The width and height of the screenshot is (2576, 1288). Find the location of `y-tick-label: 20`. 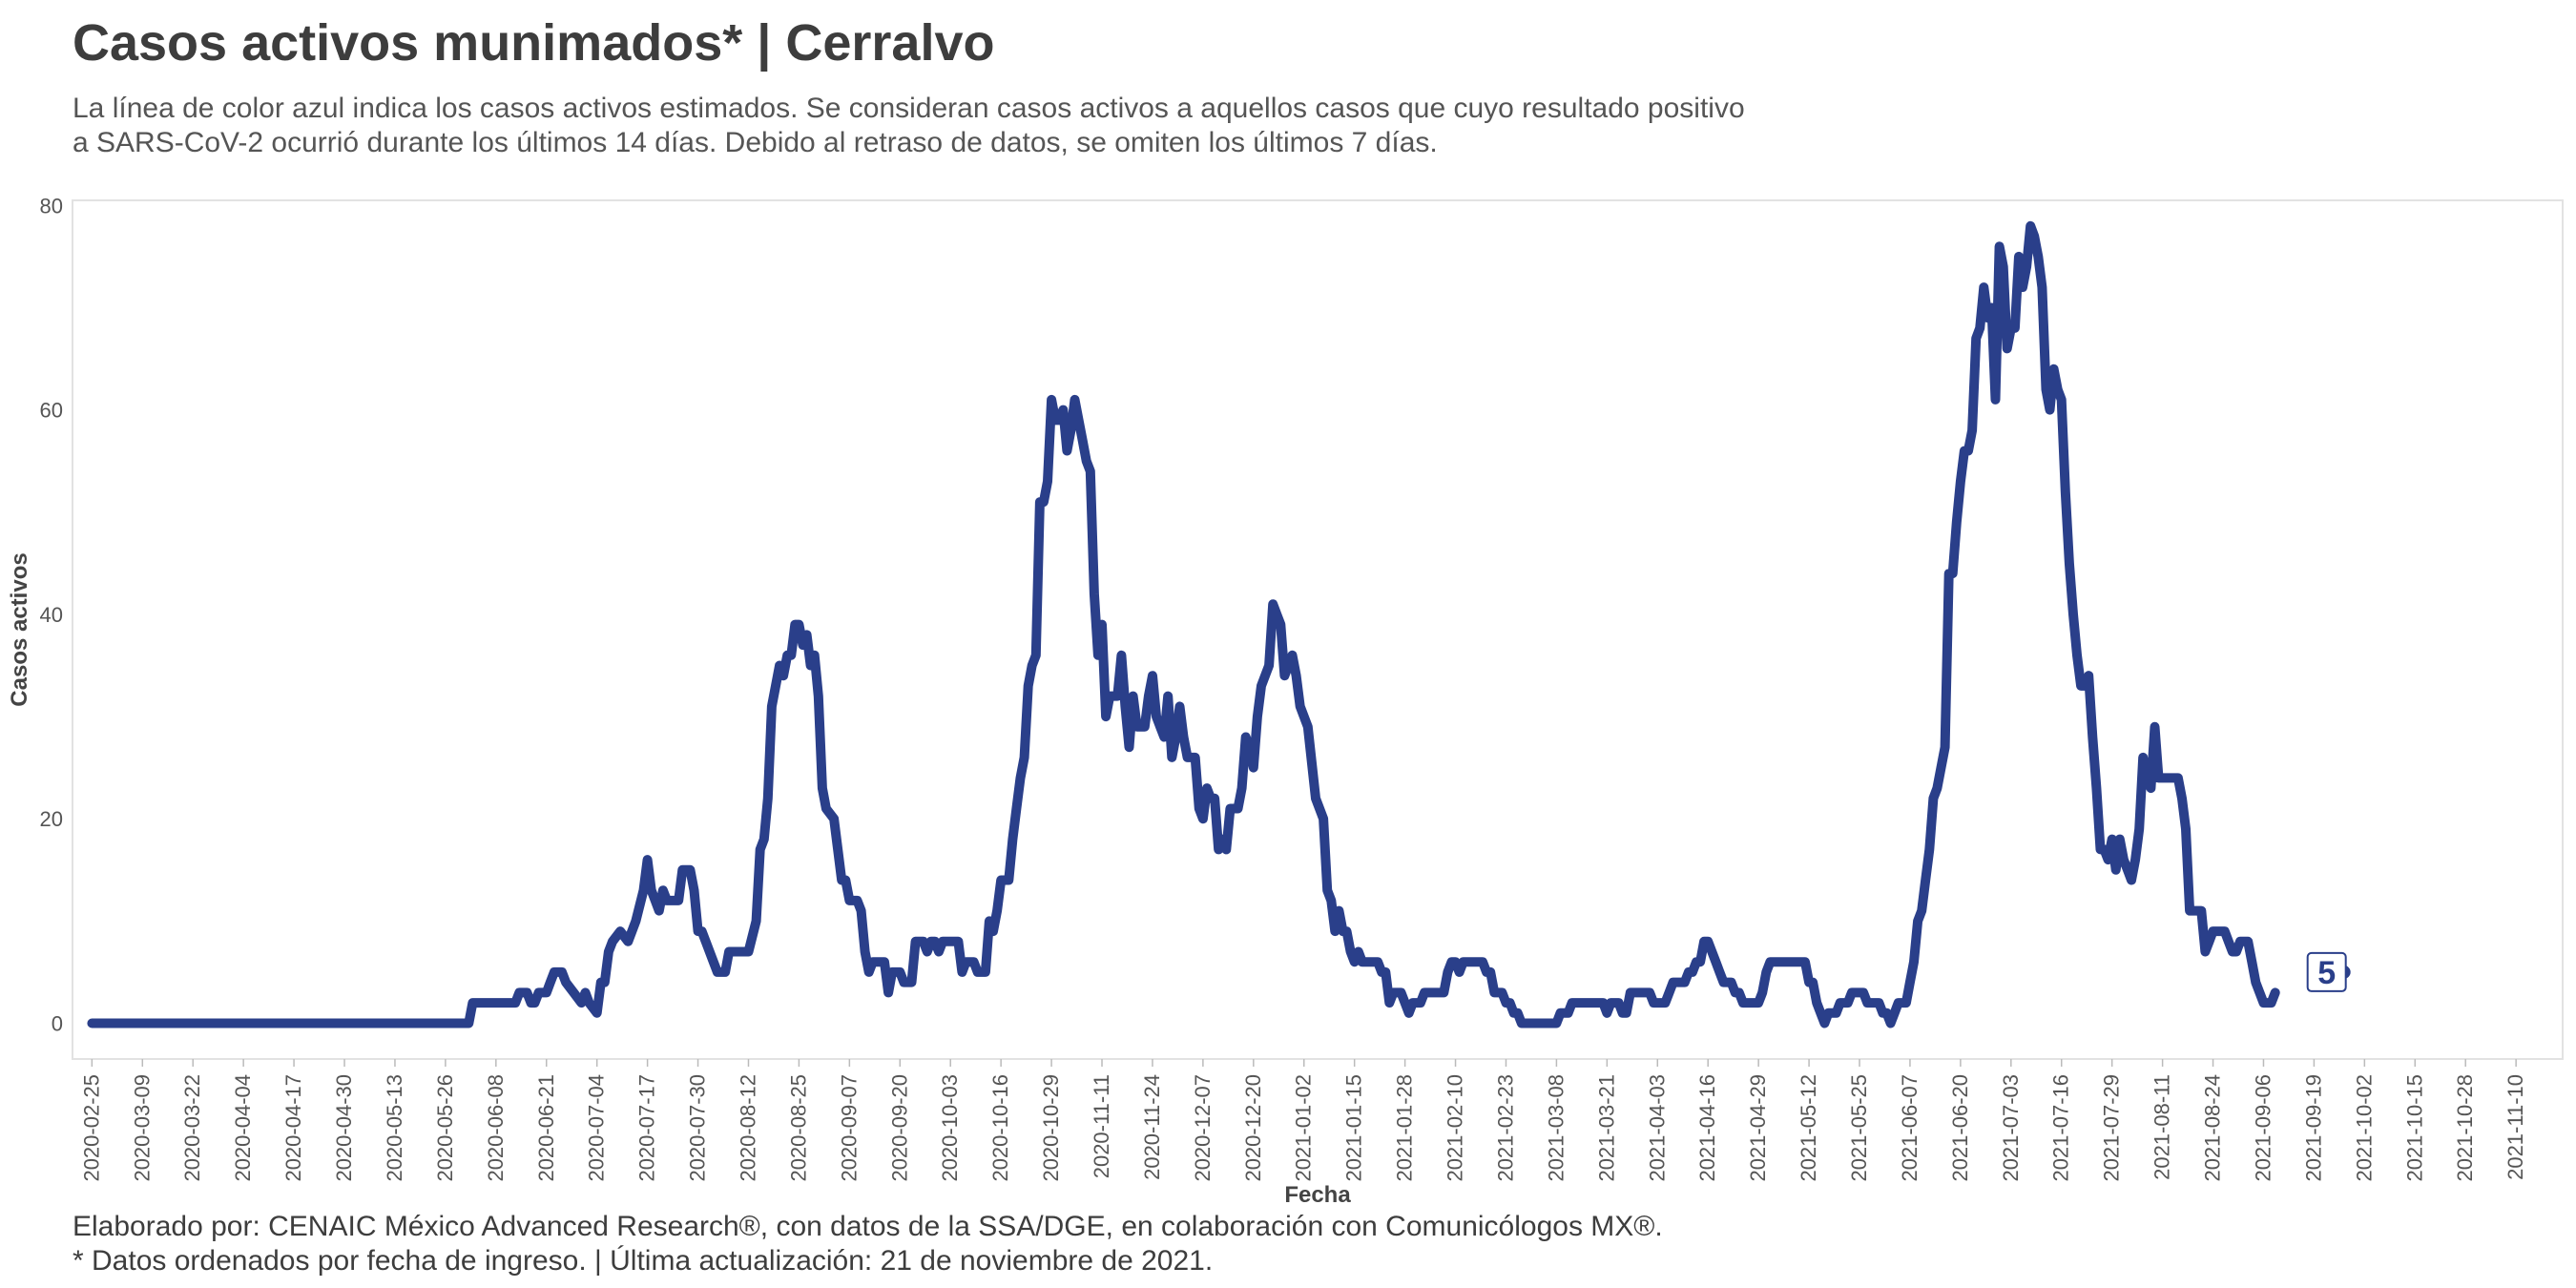

y-tick-label: 20 is located at coordinates (51, 819).